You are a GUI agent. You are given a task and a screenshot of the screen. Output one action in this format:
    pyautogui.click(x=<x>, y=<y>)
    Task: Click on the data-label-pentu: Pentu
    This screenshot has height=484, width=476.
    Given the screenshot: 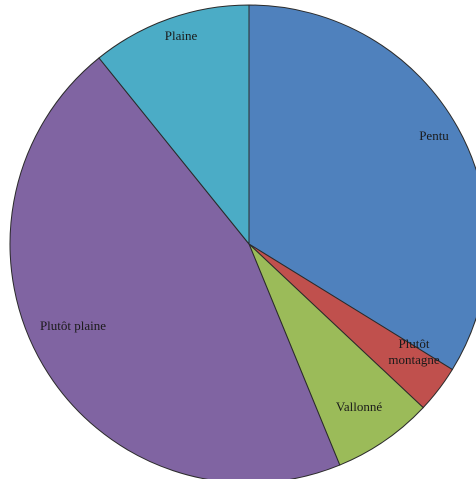 What is the action you would take?
    pyautogui.click(x=434, y=135)
    